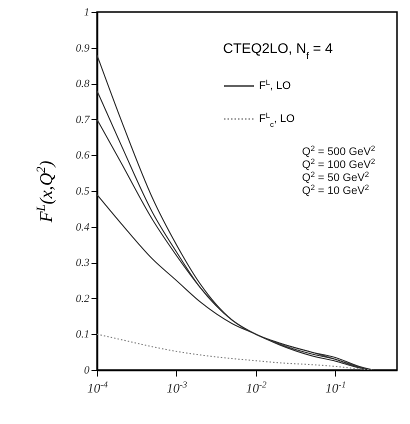 The image size is (410, 424). Describe the element at coordinates (335, 189) in the screenshot. I see `annotation: Q$^{2}$ = 10 GeV$^{2}$` at that location.